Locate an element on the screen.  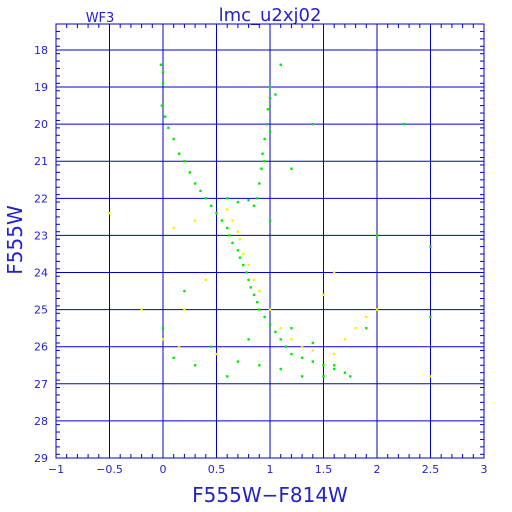
chart-title: lmc_u2xj02 is located at coordinates (270, 15).